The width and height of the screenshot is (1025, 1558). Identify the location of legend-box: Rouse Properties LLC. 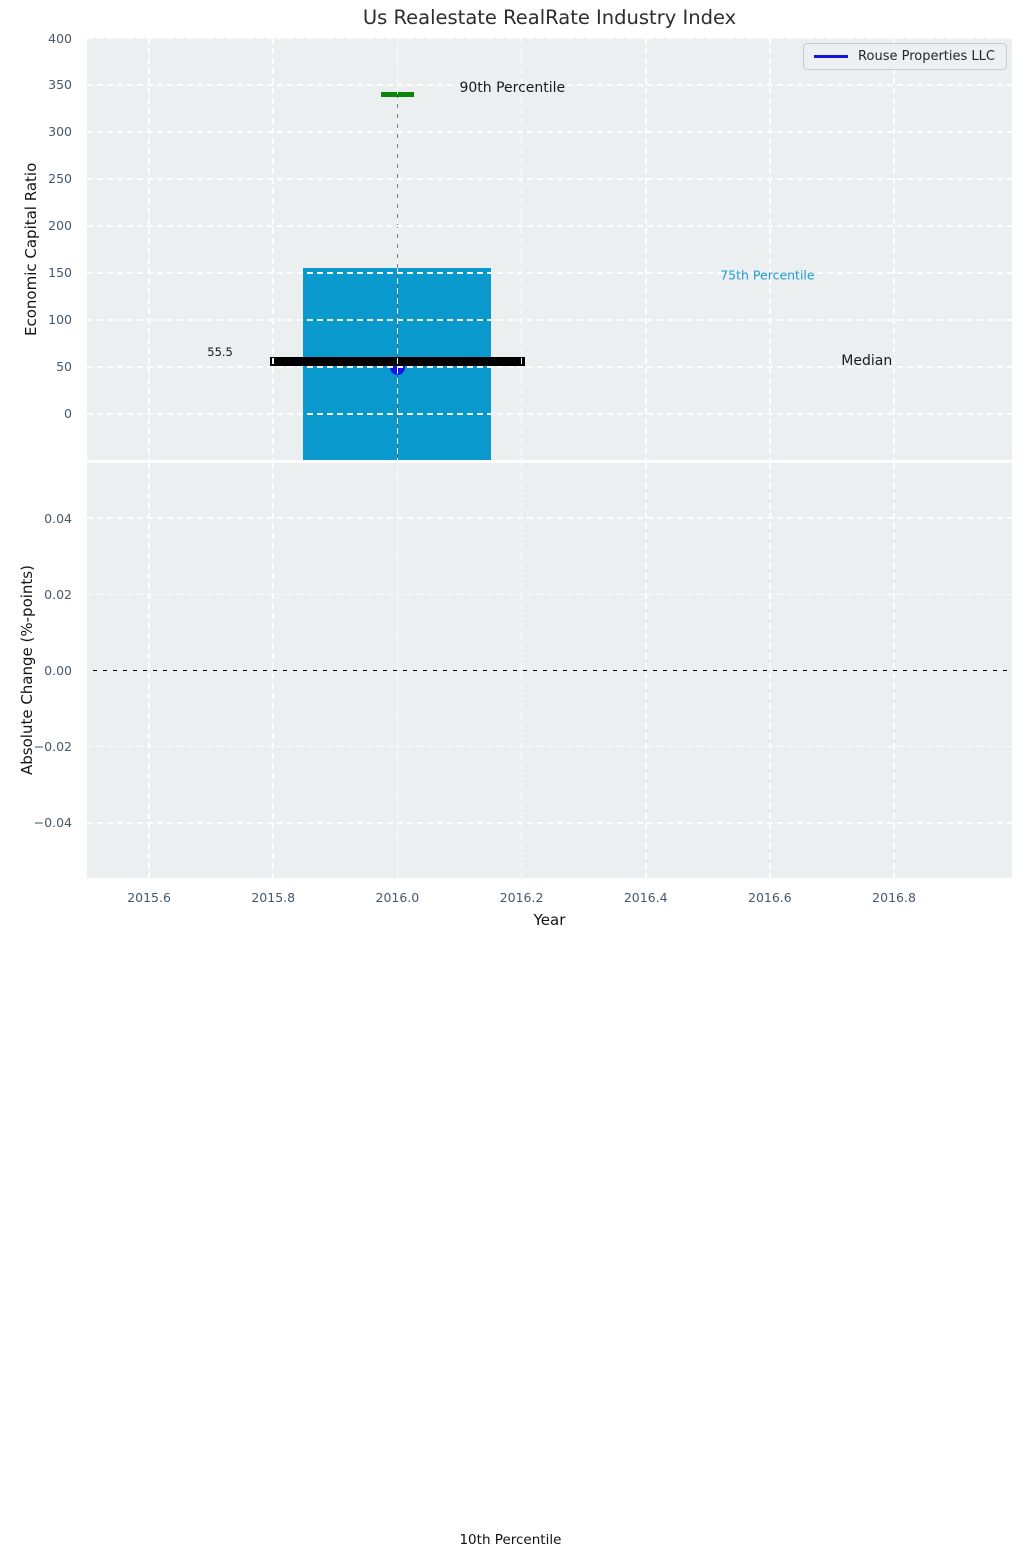
(905, 56).